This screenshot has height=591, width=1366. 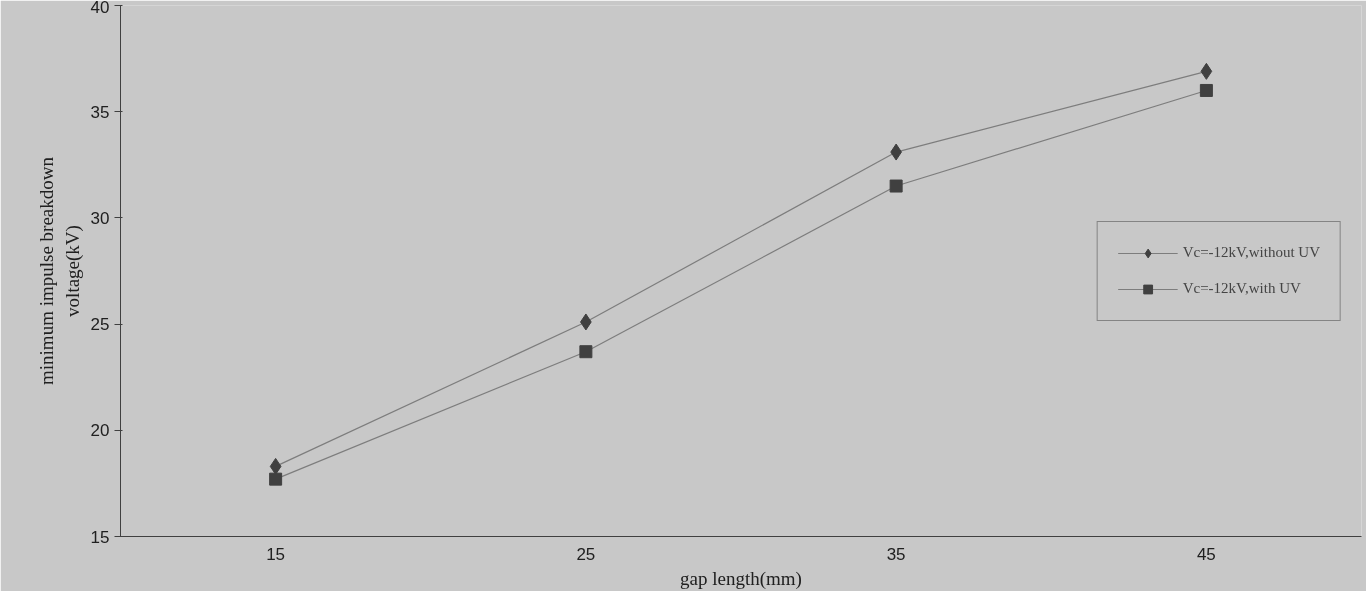 What do you see at coordinates (100, 431) in the screenshot?
I see `y-tick-label: 20` at bounding box center [100, 431].